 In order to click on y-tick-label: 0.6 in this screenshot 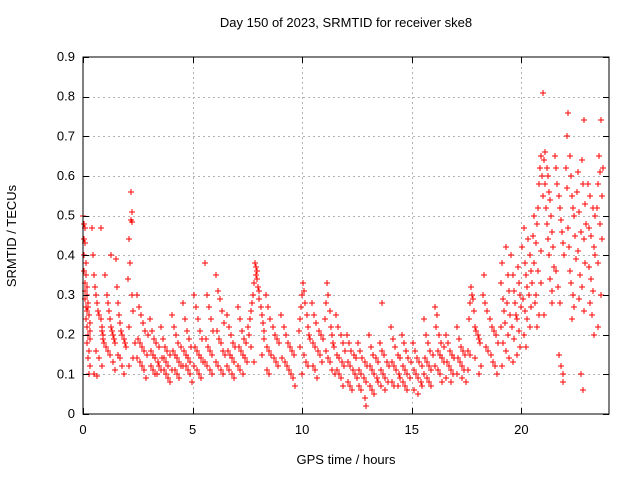, I will do `click(66, 175)`.